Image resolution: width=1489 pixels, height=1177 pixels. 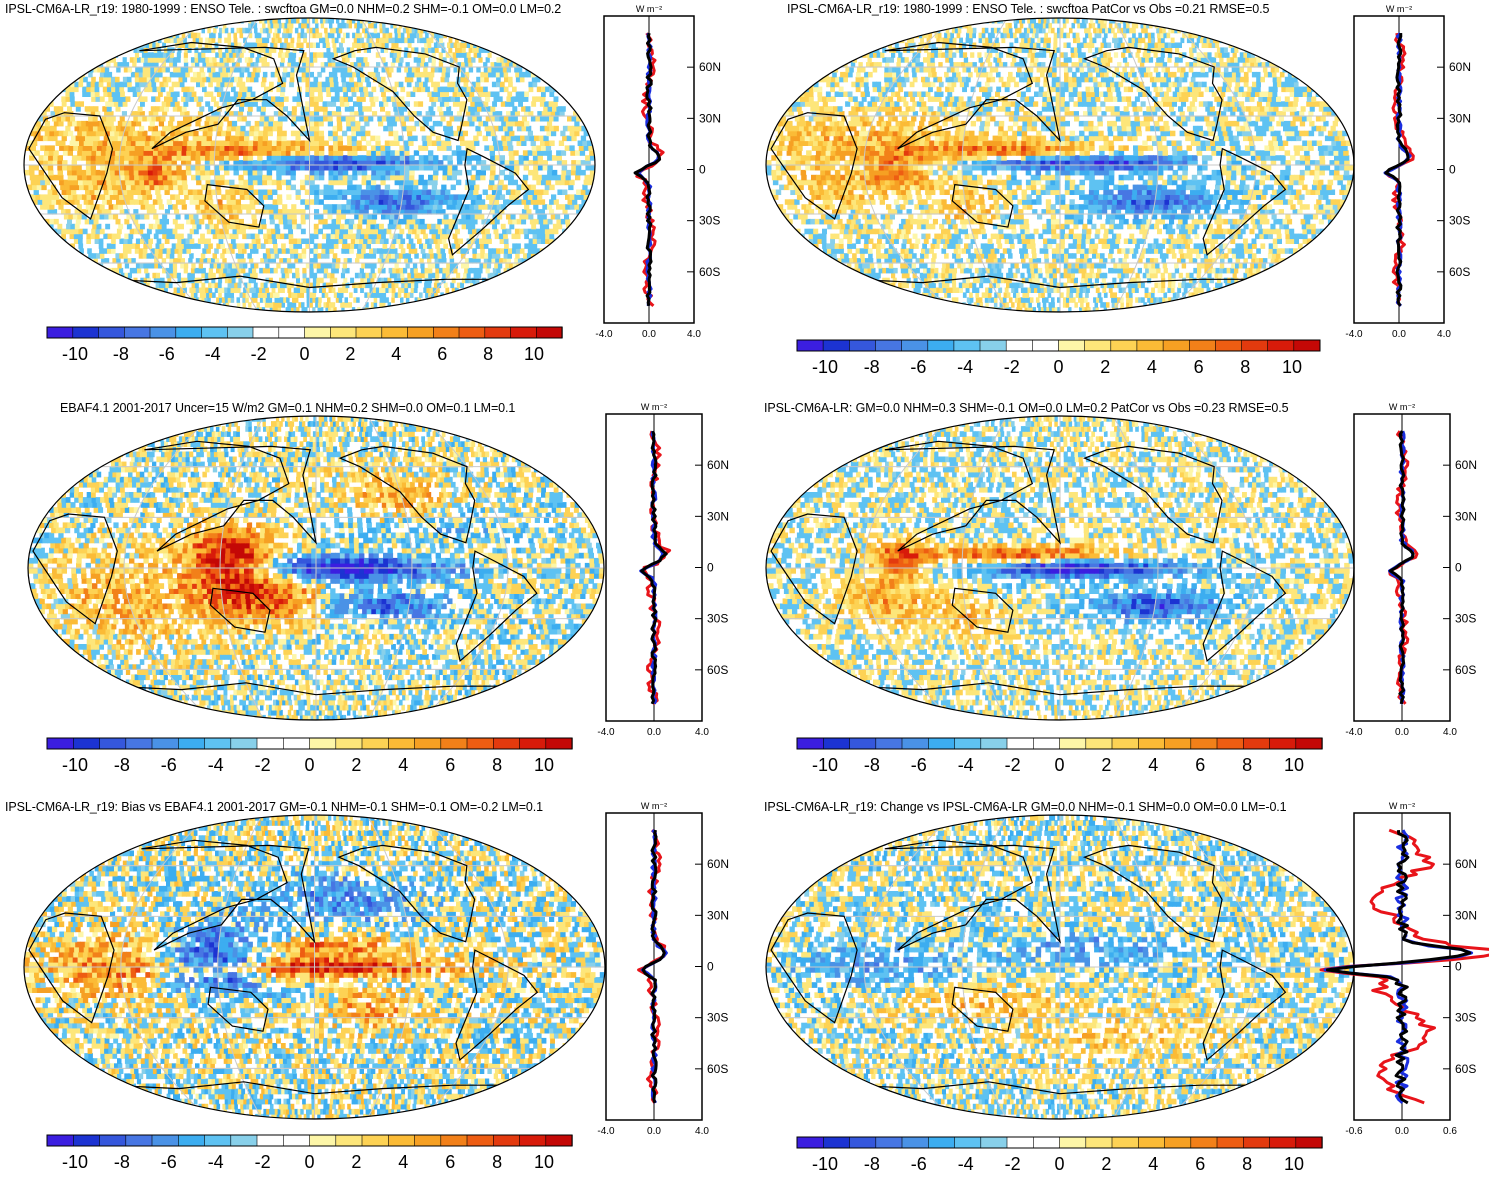 I want to click on colorbar-label: -10, so click(x=825, y=1164).